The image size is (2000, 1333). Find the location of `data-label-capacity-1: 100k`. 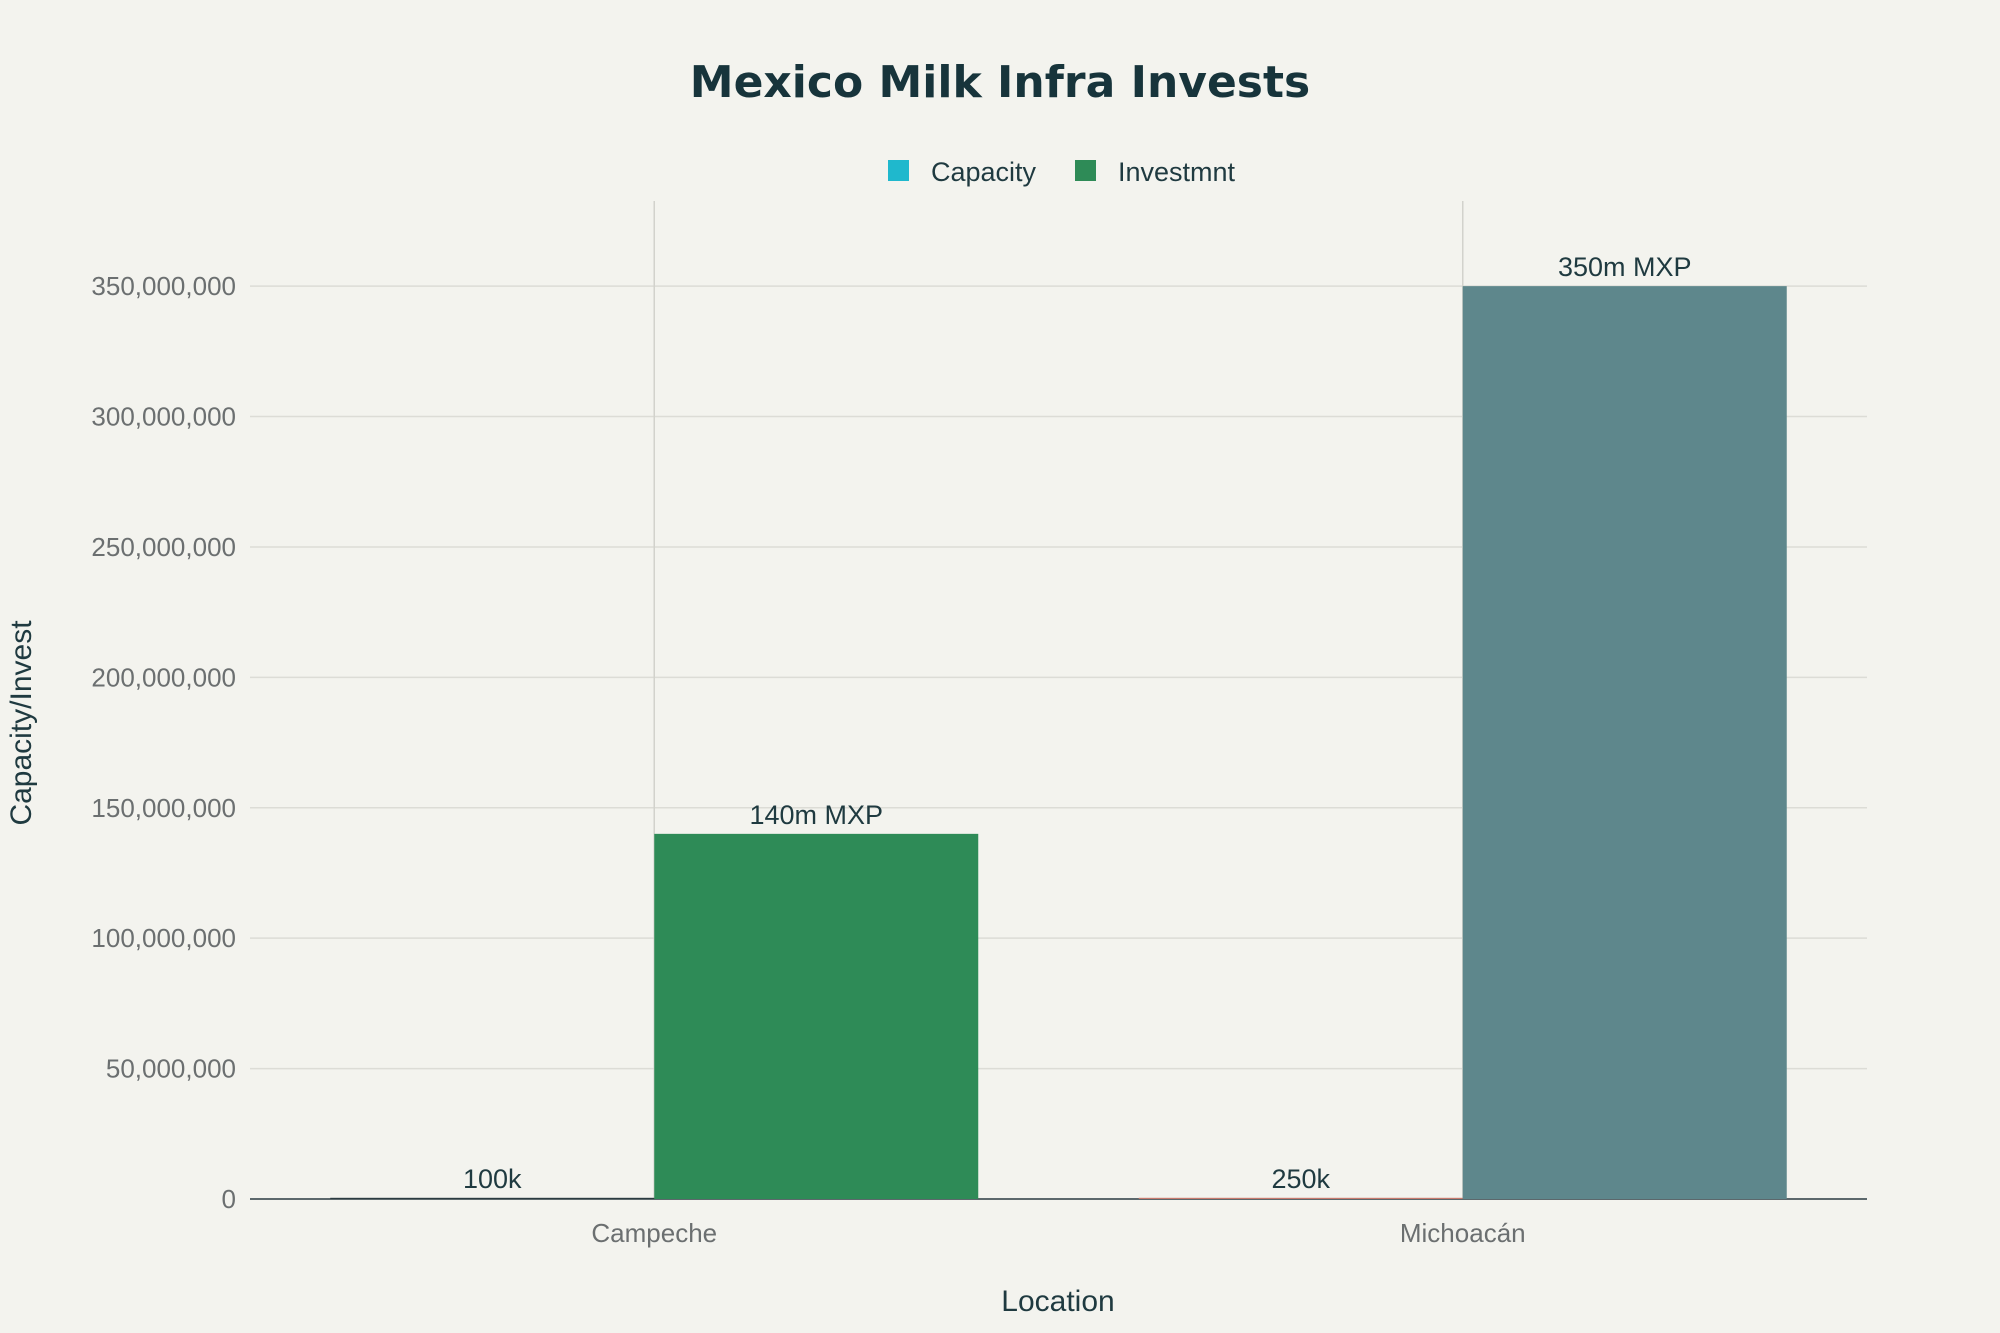

data-label-capacity-1: 100k is located at coordinates (492, 1179).